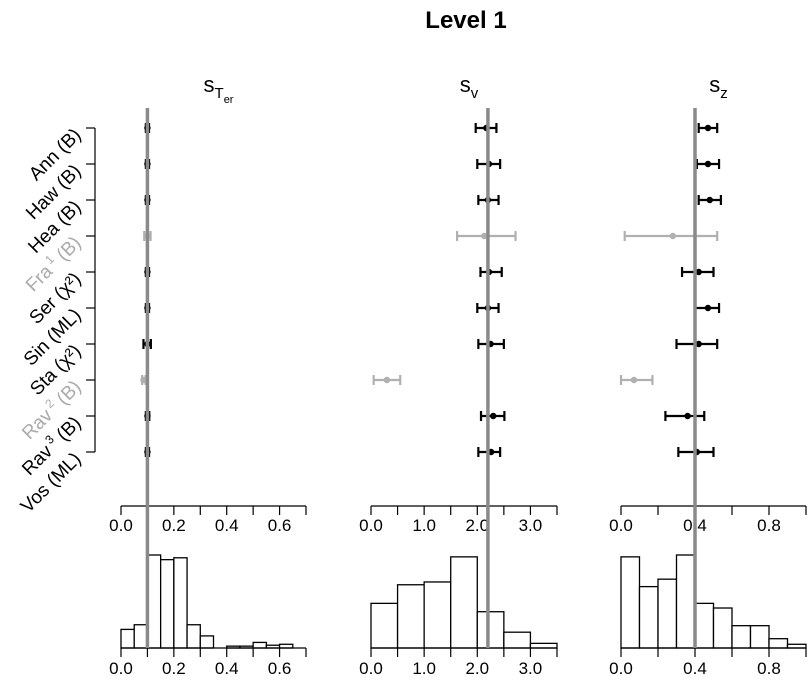 The image size is (809, 689). Describe the element at coordinates (280, 525) in the screenshot. I see `x-tick-label: 0.6` at that location.